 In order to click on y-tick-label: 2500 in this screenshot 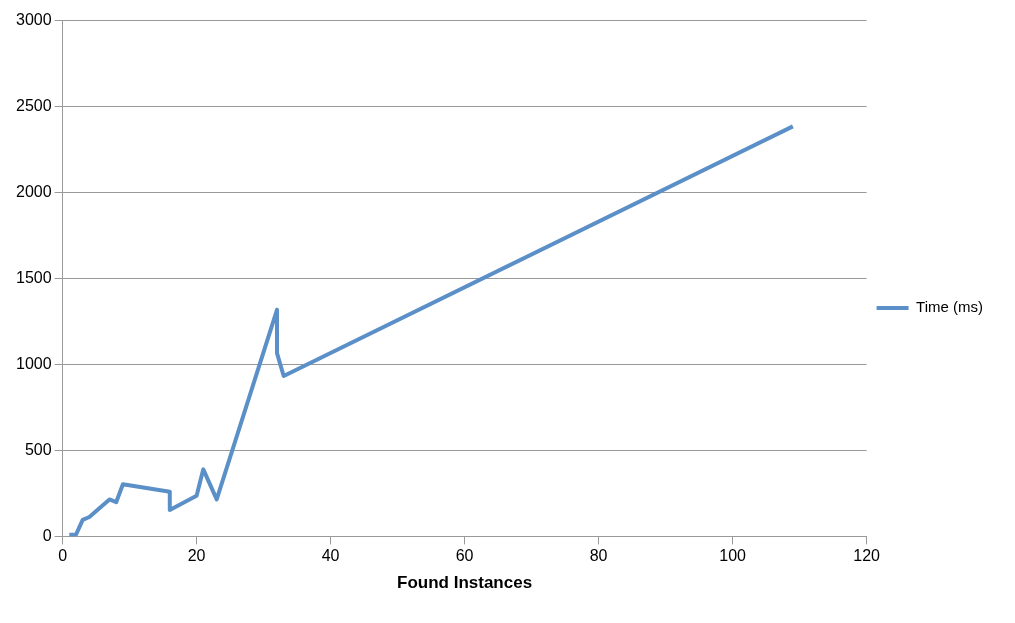, I will do `click(34, 105)`.